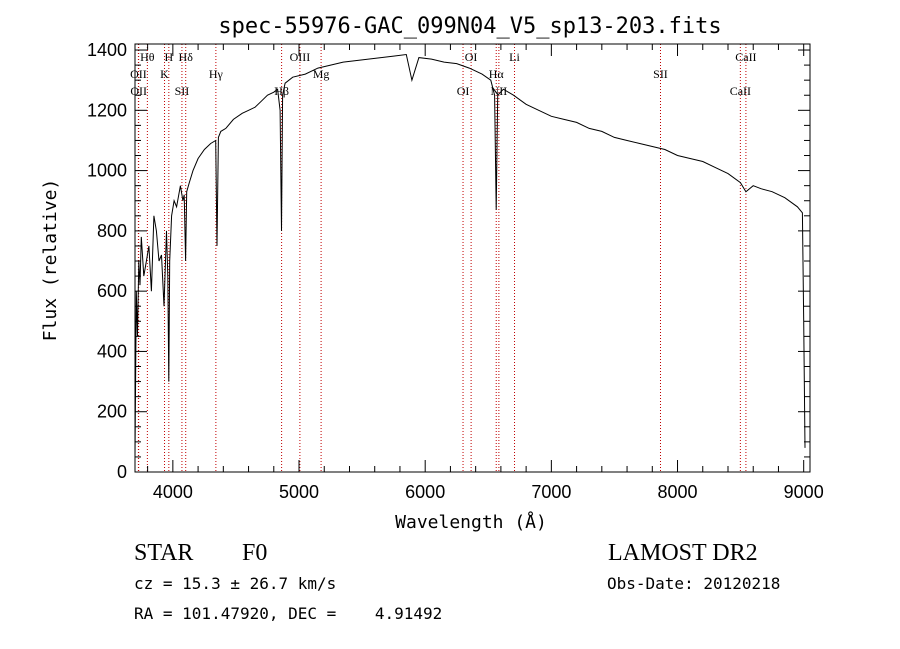 The width and height of the screenshot is (900, 649). Describe the element at coordinates (288, 613) in the screenshot. I see `ra-dec-info: RA = 101.47920, DEC = 4.91492` at that location.